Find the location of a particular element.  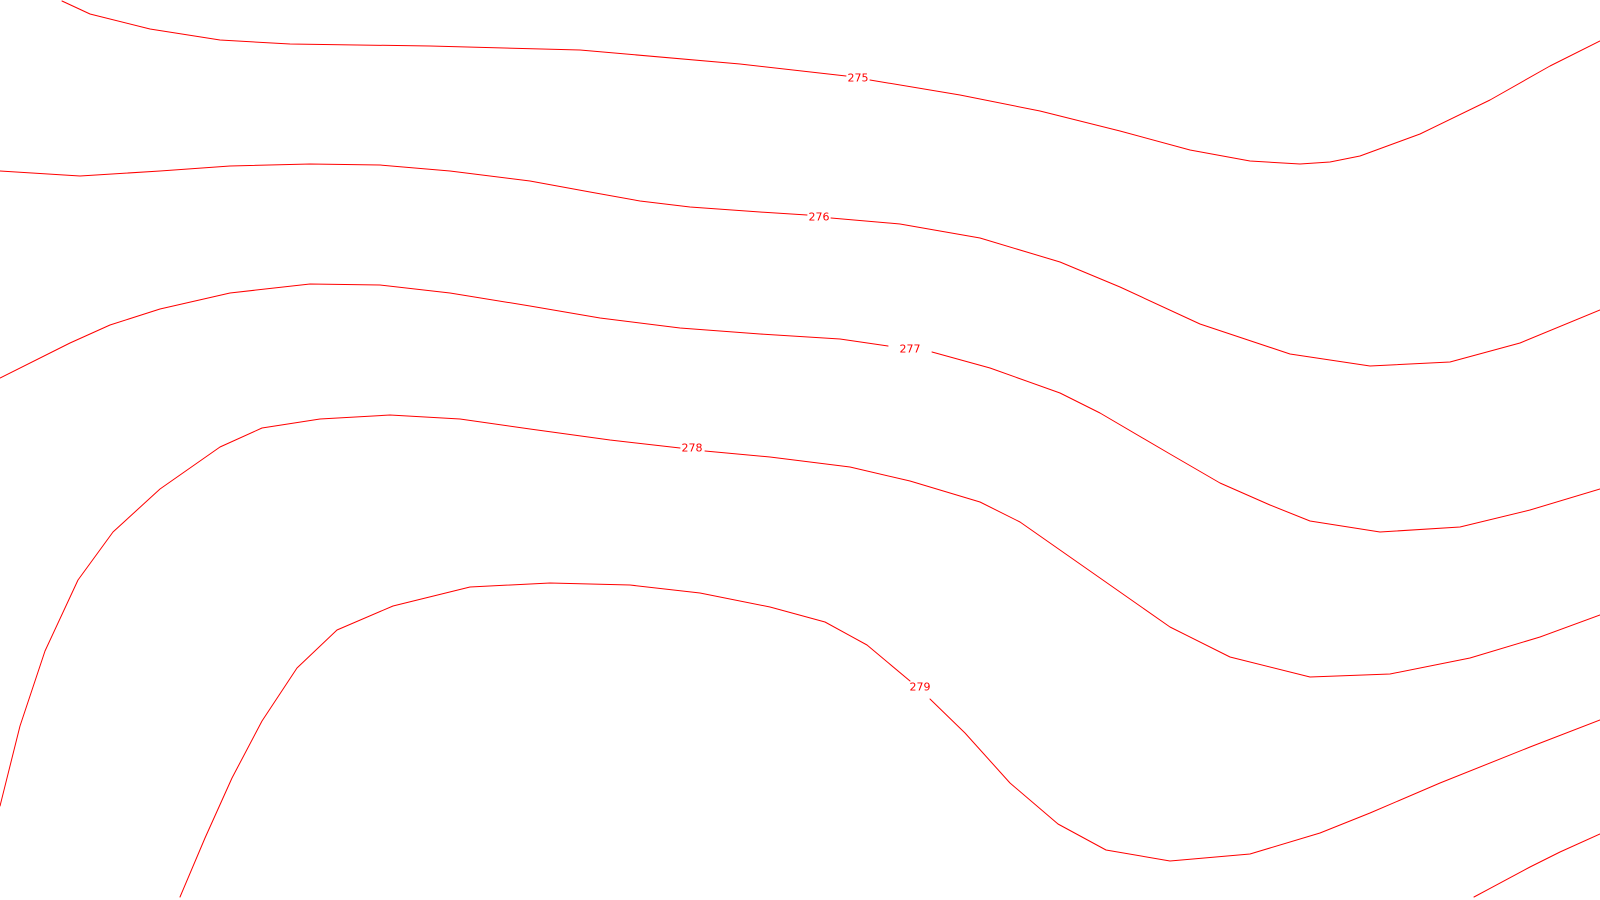

contour-280-partial is located at coordinates (1536, 865).